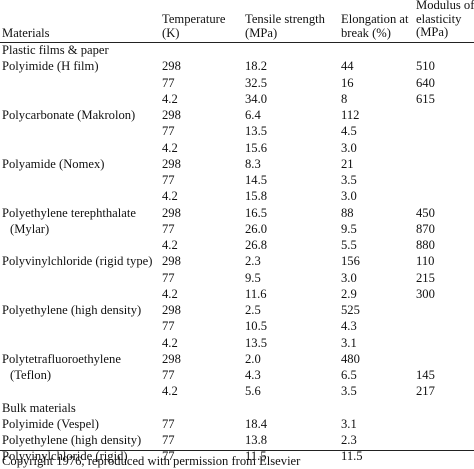 The image size is (474, 469). I want to click on header-tensile-strength: Tensile strength (MPa), so click(285, 26).